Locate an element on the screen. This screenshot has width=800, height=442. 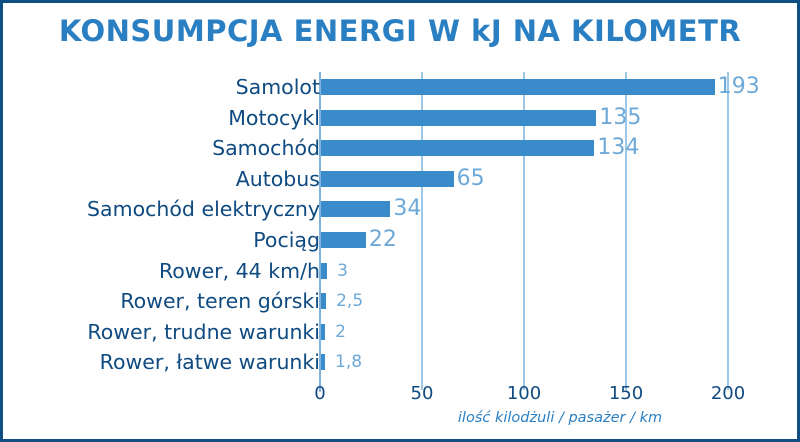
bar-row: Samochód 134 is located at coordinates (400, 148).